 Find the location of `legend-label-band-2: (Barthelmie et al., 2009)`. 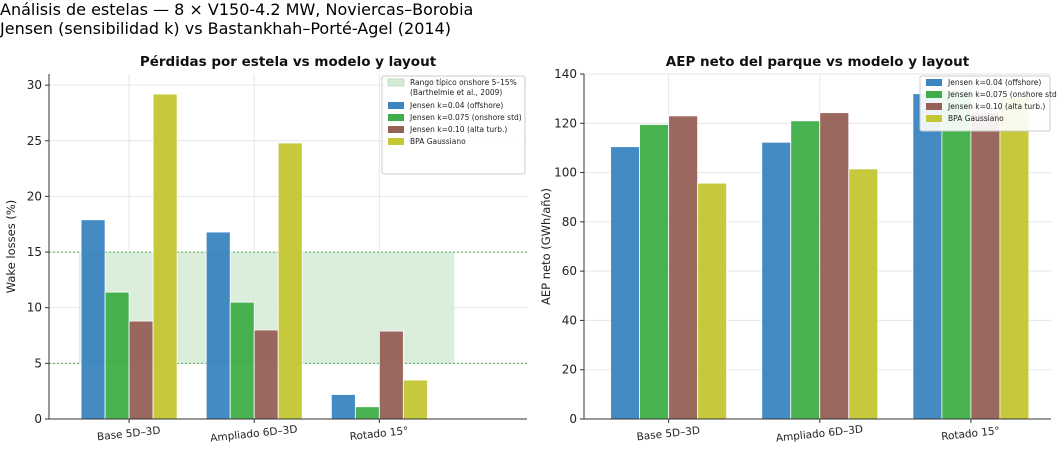

legend-label-band-2: (Barthelmie et al., 2009) is located at coordinates (456, 92).